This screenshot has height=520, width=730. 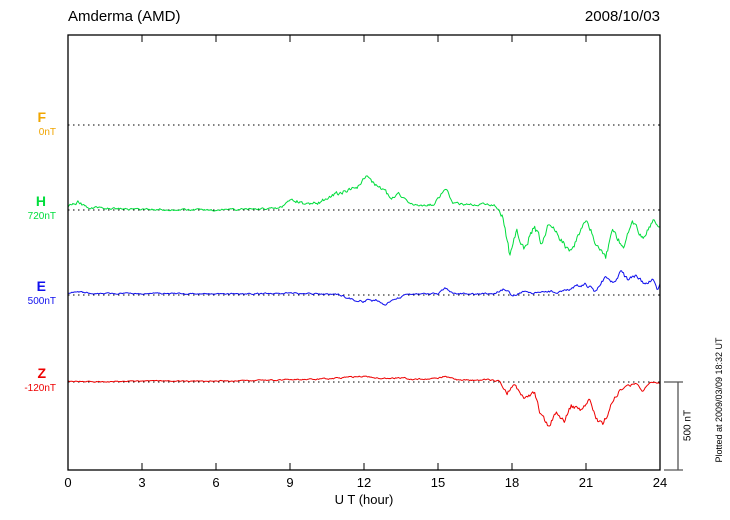 I want to click on x-tick-label: 18, so click(x=512, y=482).